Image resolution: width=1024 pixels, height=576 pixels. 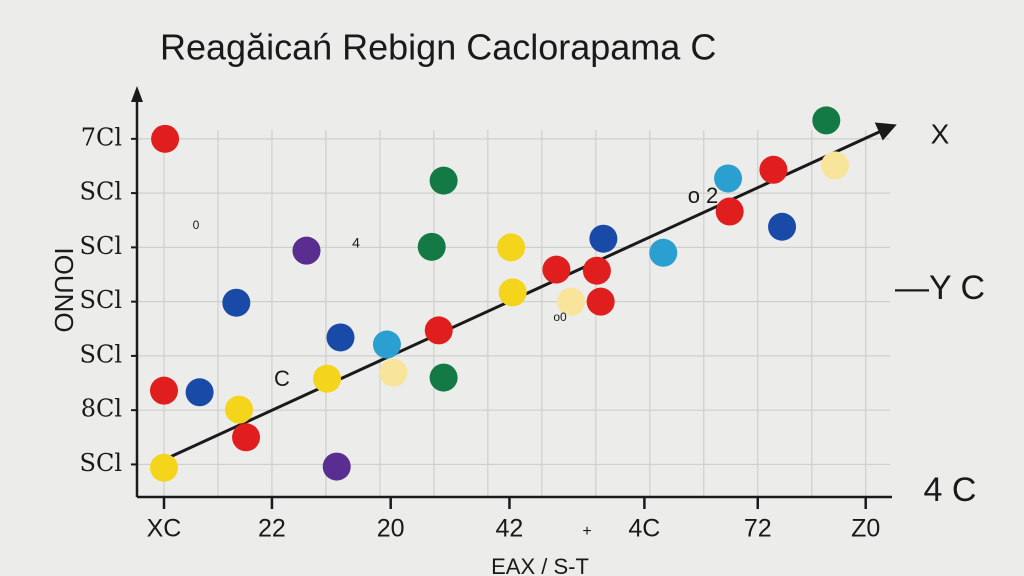 What do you see at coordinates (391, 529) in the screenshot?
I see `x-tick-label: 20` at bounding box center [391, 529].